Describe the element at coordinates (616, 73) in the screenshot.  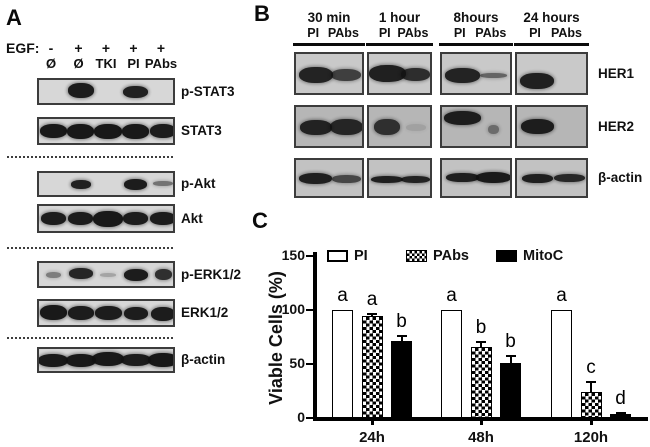
I see `blot-label: HER1` at that location.